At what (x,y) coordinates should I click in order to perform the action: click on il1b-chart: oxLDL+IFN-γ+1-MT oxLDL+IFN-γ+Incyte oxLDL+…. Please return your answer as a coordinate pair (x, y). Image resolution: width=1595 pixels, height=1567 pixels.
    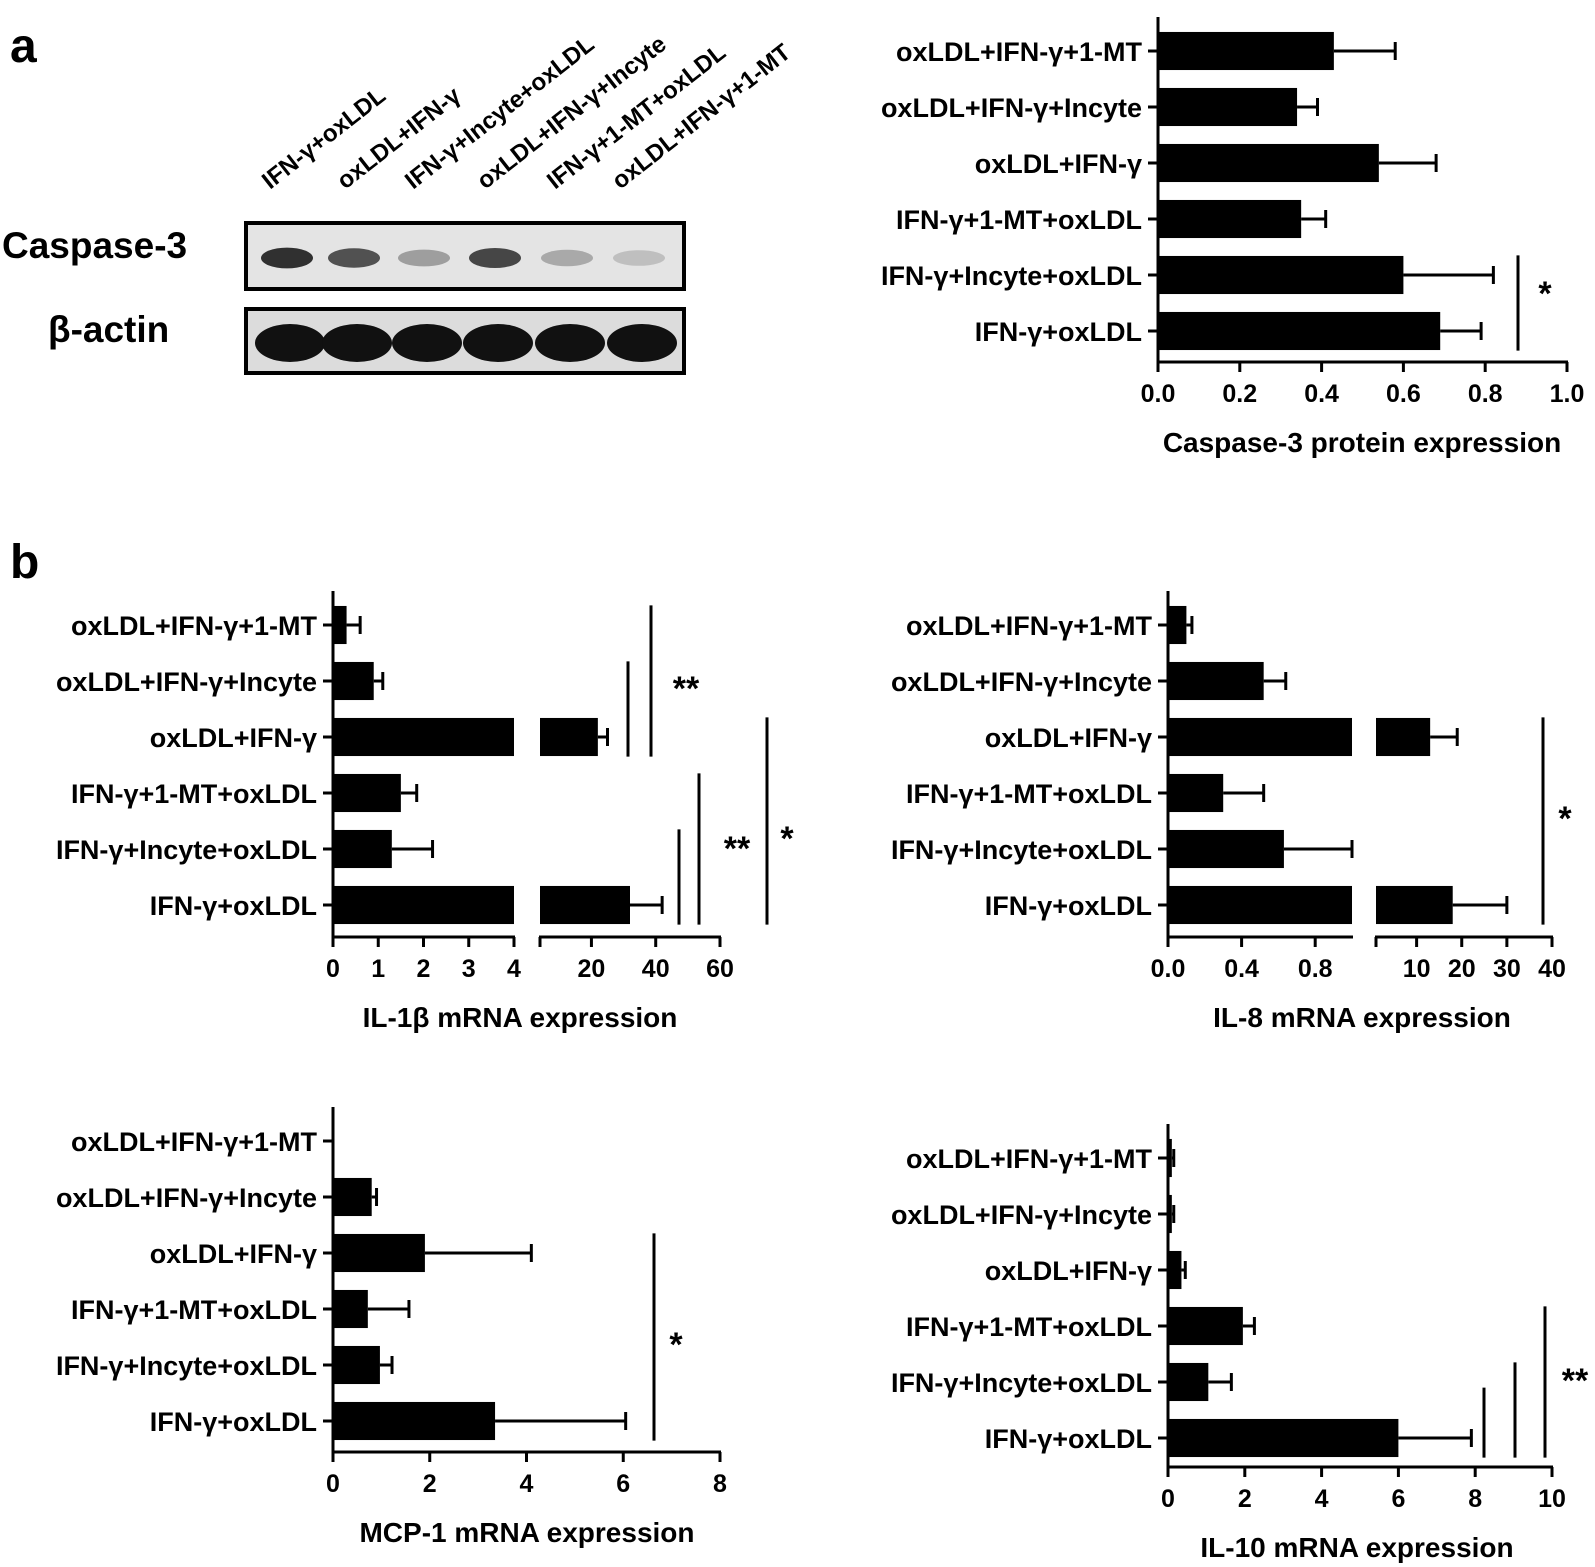
    Looking at the image, I should click on (425, 812).